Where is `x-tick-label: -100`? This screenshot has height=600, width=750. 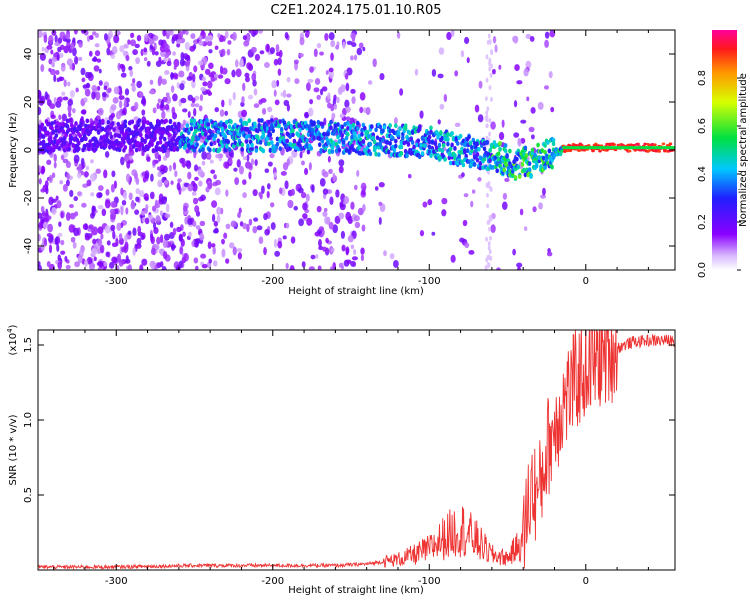
x-tick-label: -100 is located at coordinates (429, 581).